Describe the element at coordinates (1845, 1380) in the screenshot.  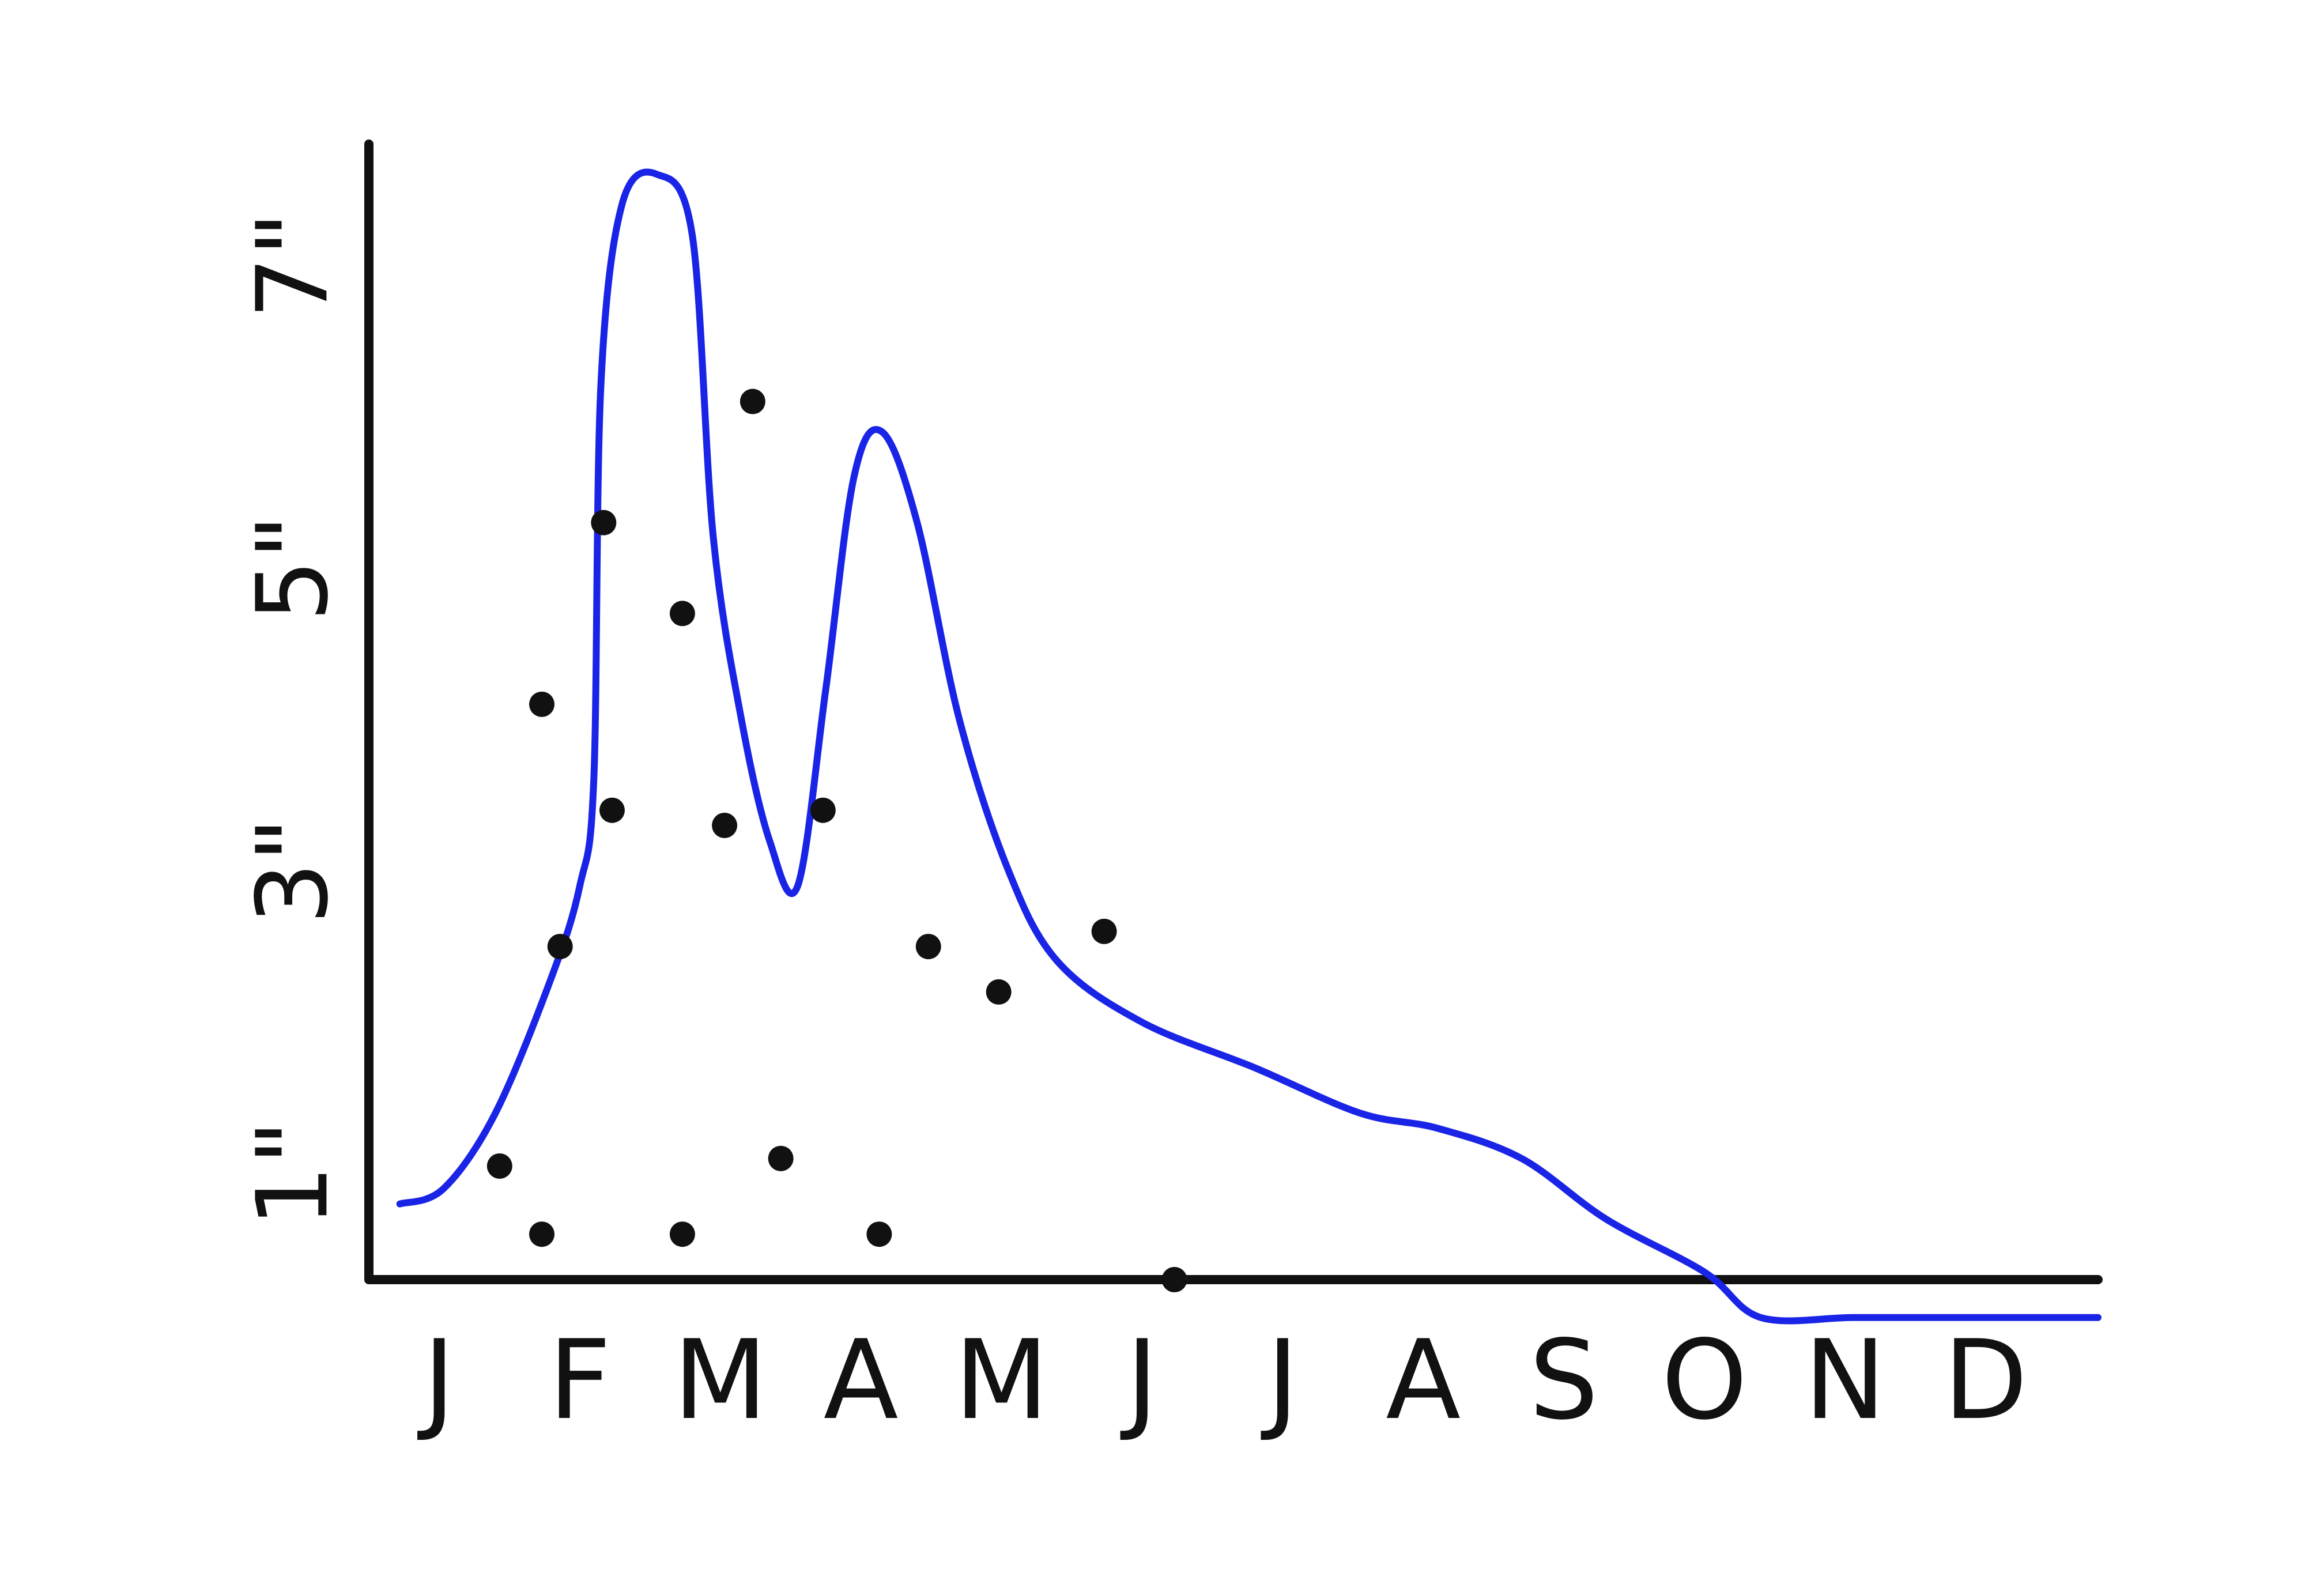
I see `x-tick-label: N` at that location.